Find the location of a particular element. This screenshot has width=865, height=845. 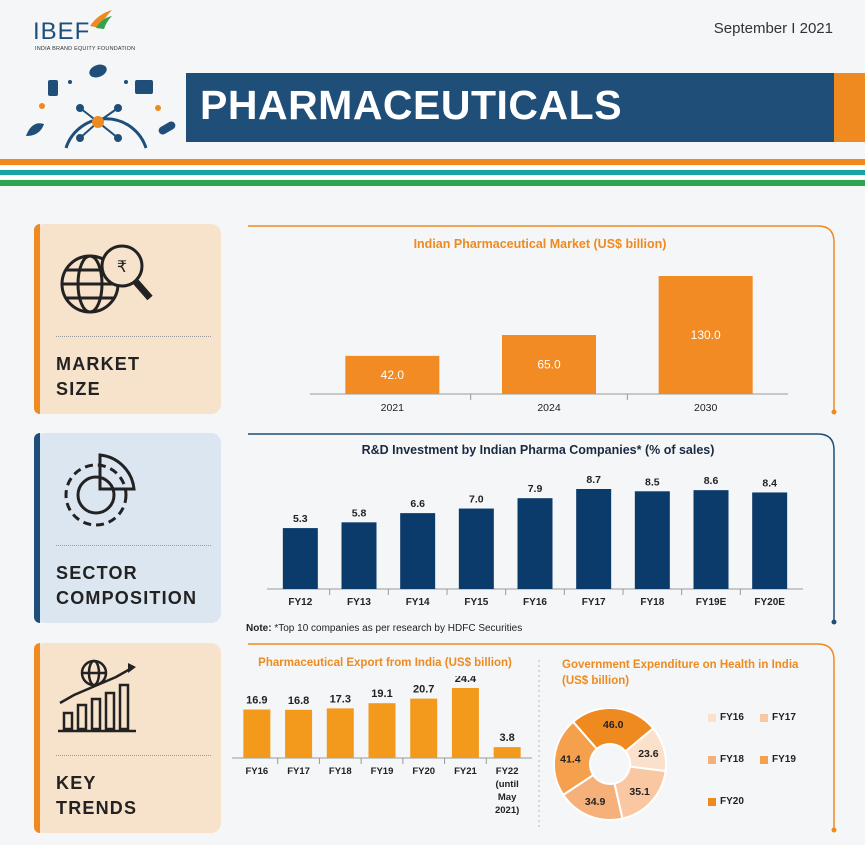

data-label: 8.5 is located at coordinates (652, 482).